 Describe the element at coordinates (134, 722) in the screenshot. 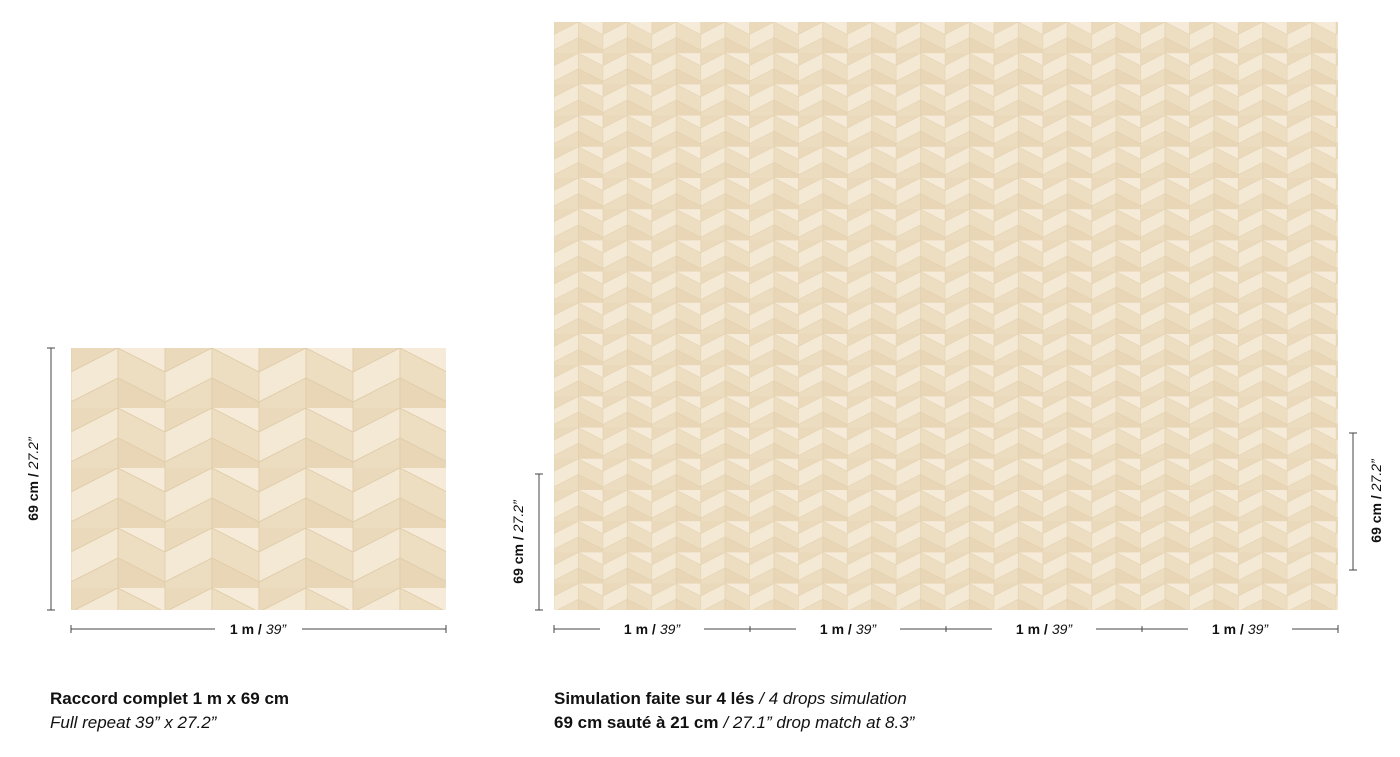

I see `caption-english: Full repeat 39” x 27.2”` at that location.